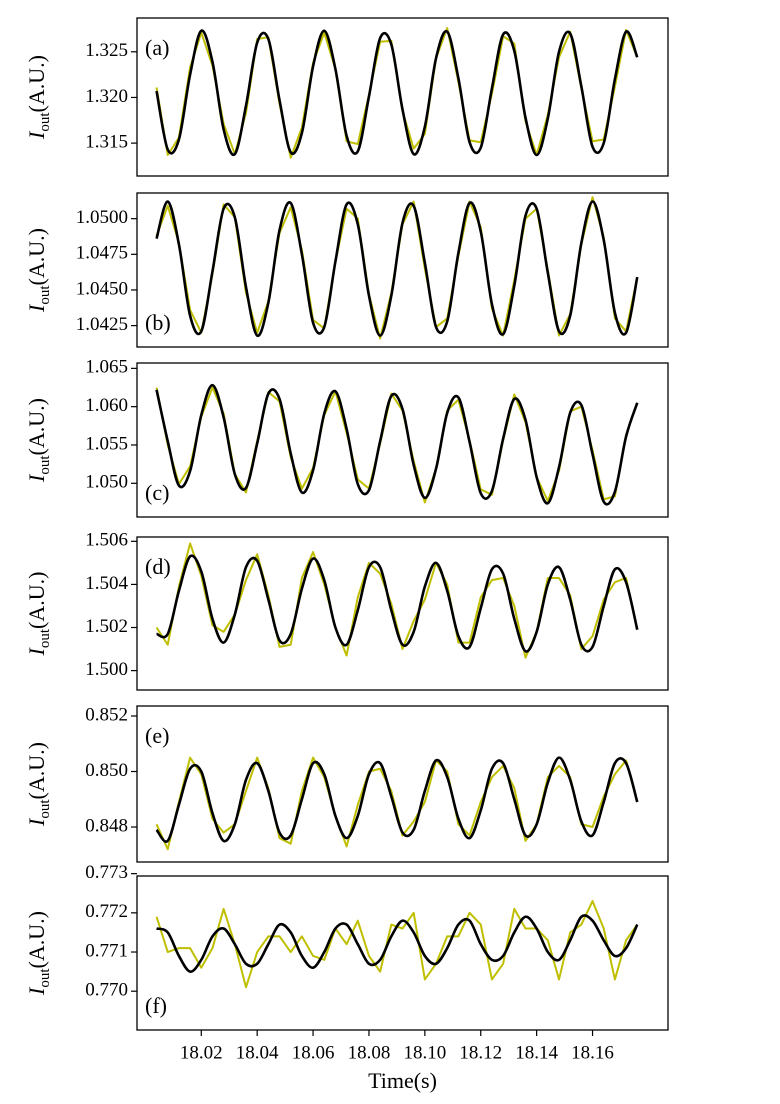 The height and width of the screenshot is (1104, 780). Describe the element at coordinates (102, 253) in the screenshot. I see `y-tick-label: 1.0475` at that location.